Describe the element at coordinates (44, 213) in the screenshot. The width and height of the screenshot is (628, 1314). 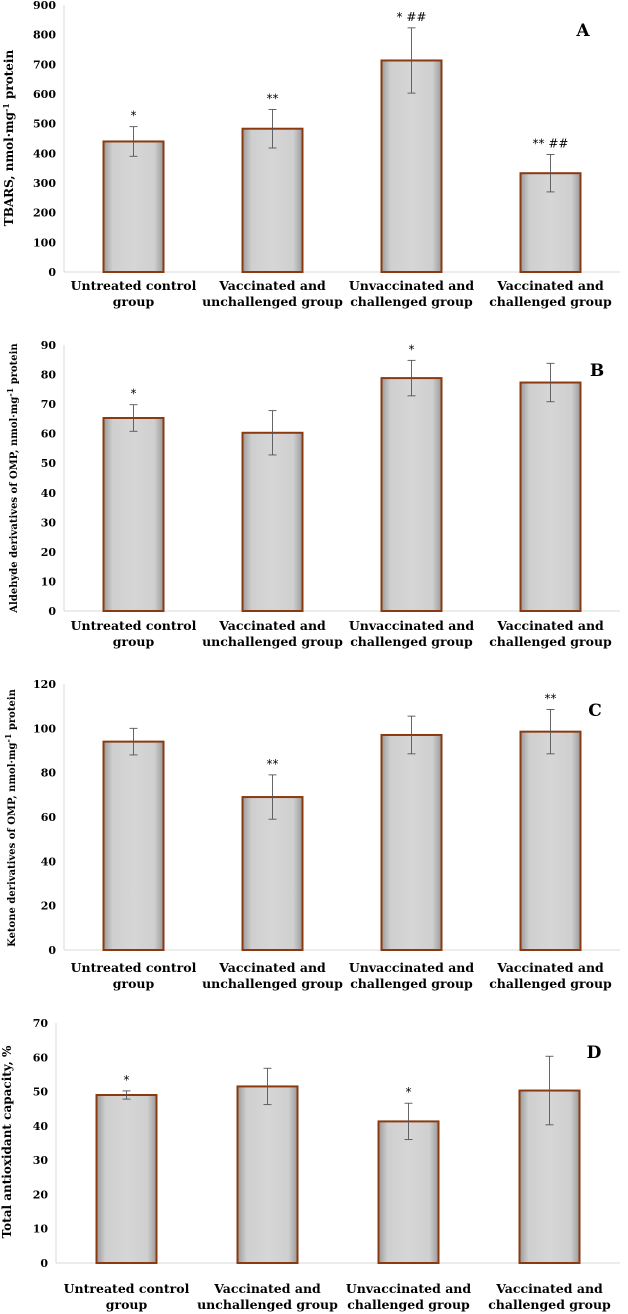
I see `y-tick-label: 200` at that location.